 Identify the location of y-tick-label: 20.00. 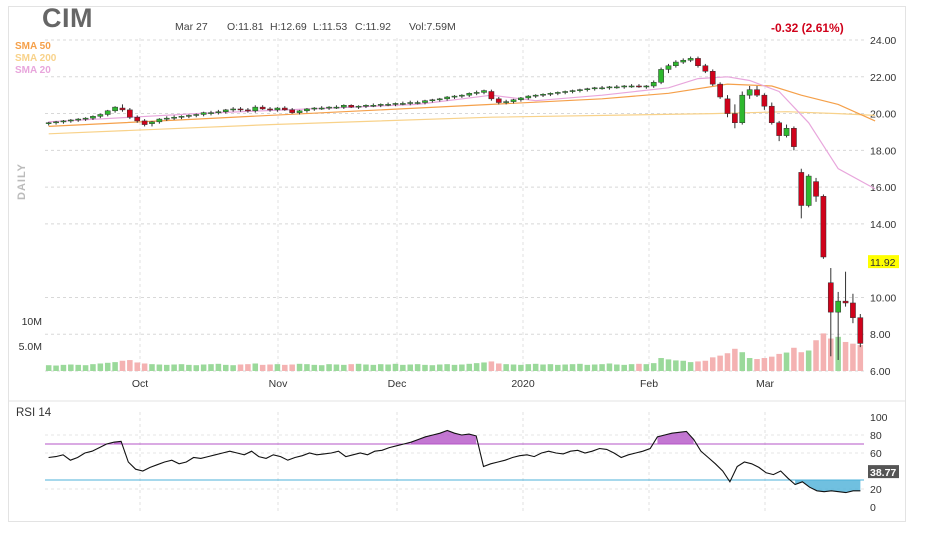
(883, 115).